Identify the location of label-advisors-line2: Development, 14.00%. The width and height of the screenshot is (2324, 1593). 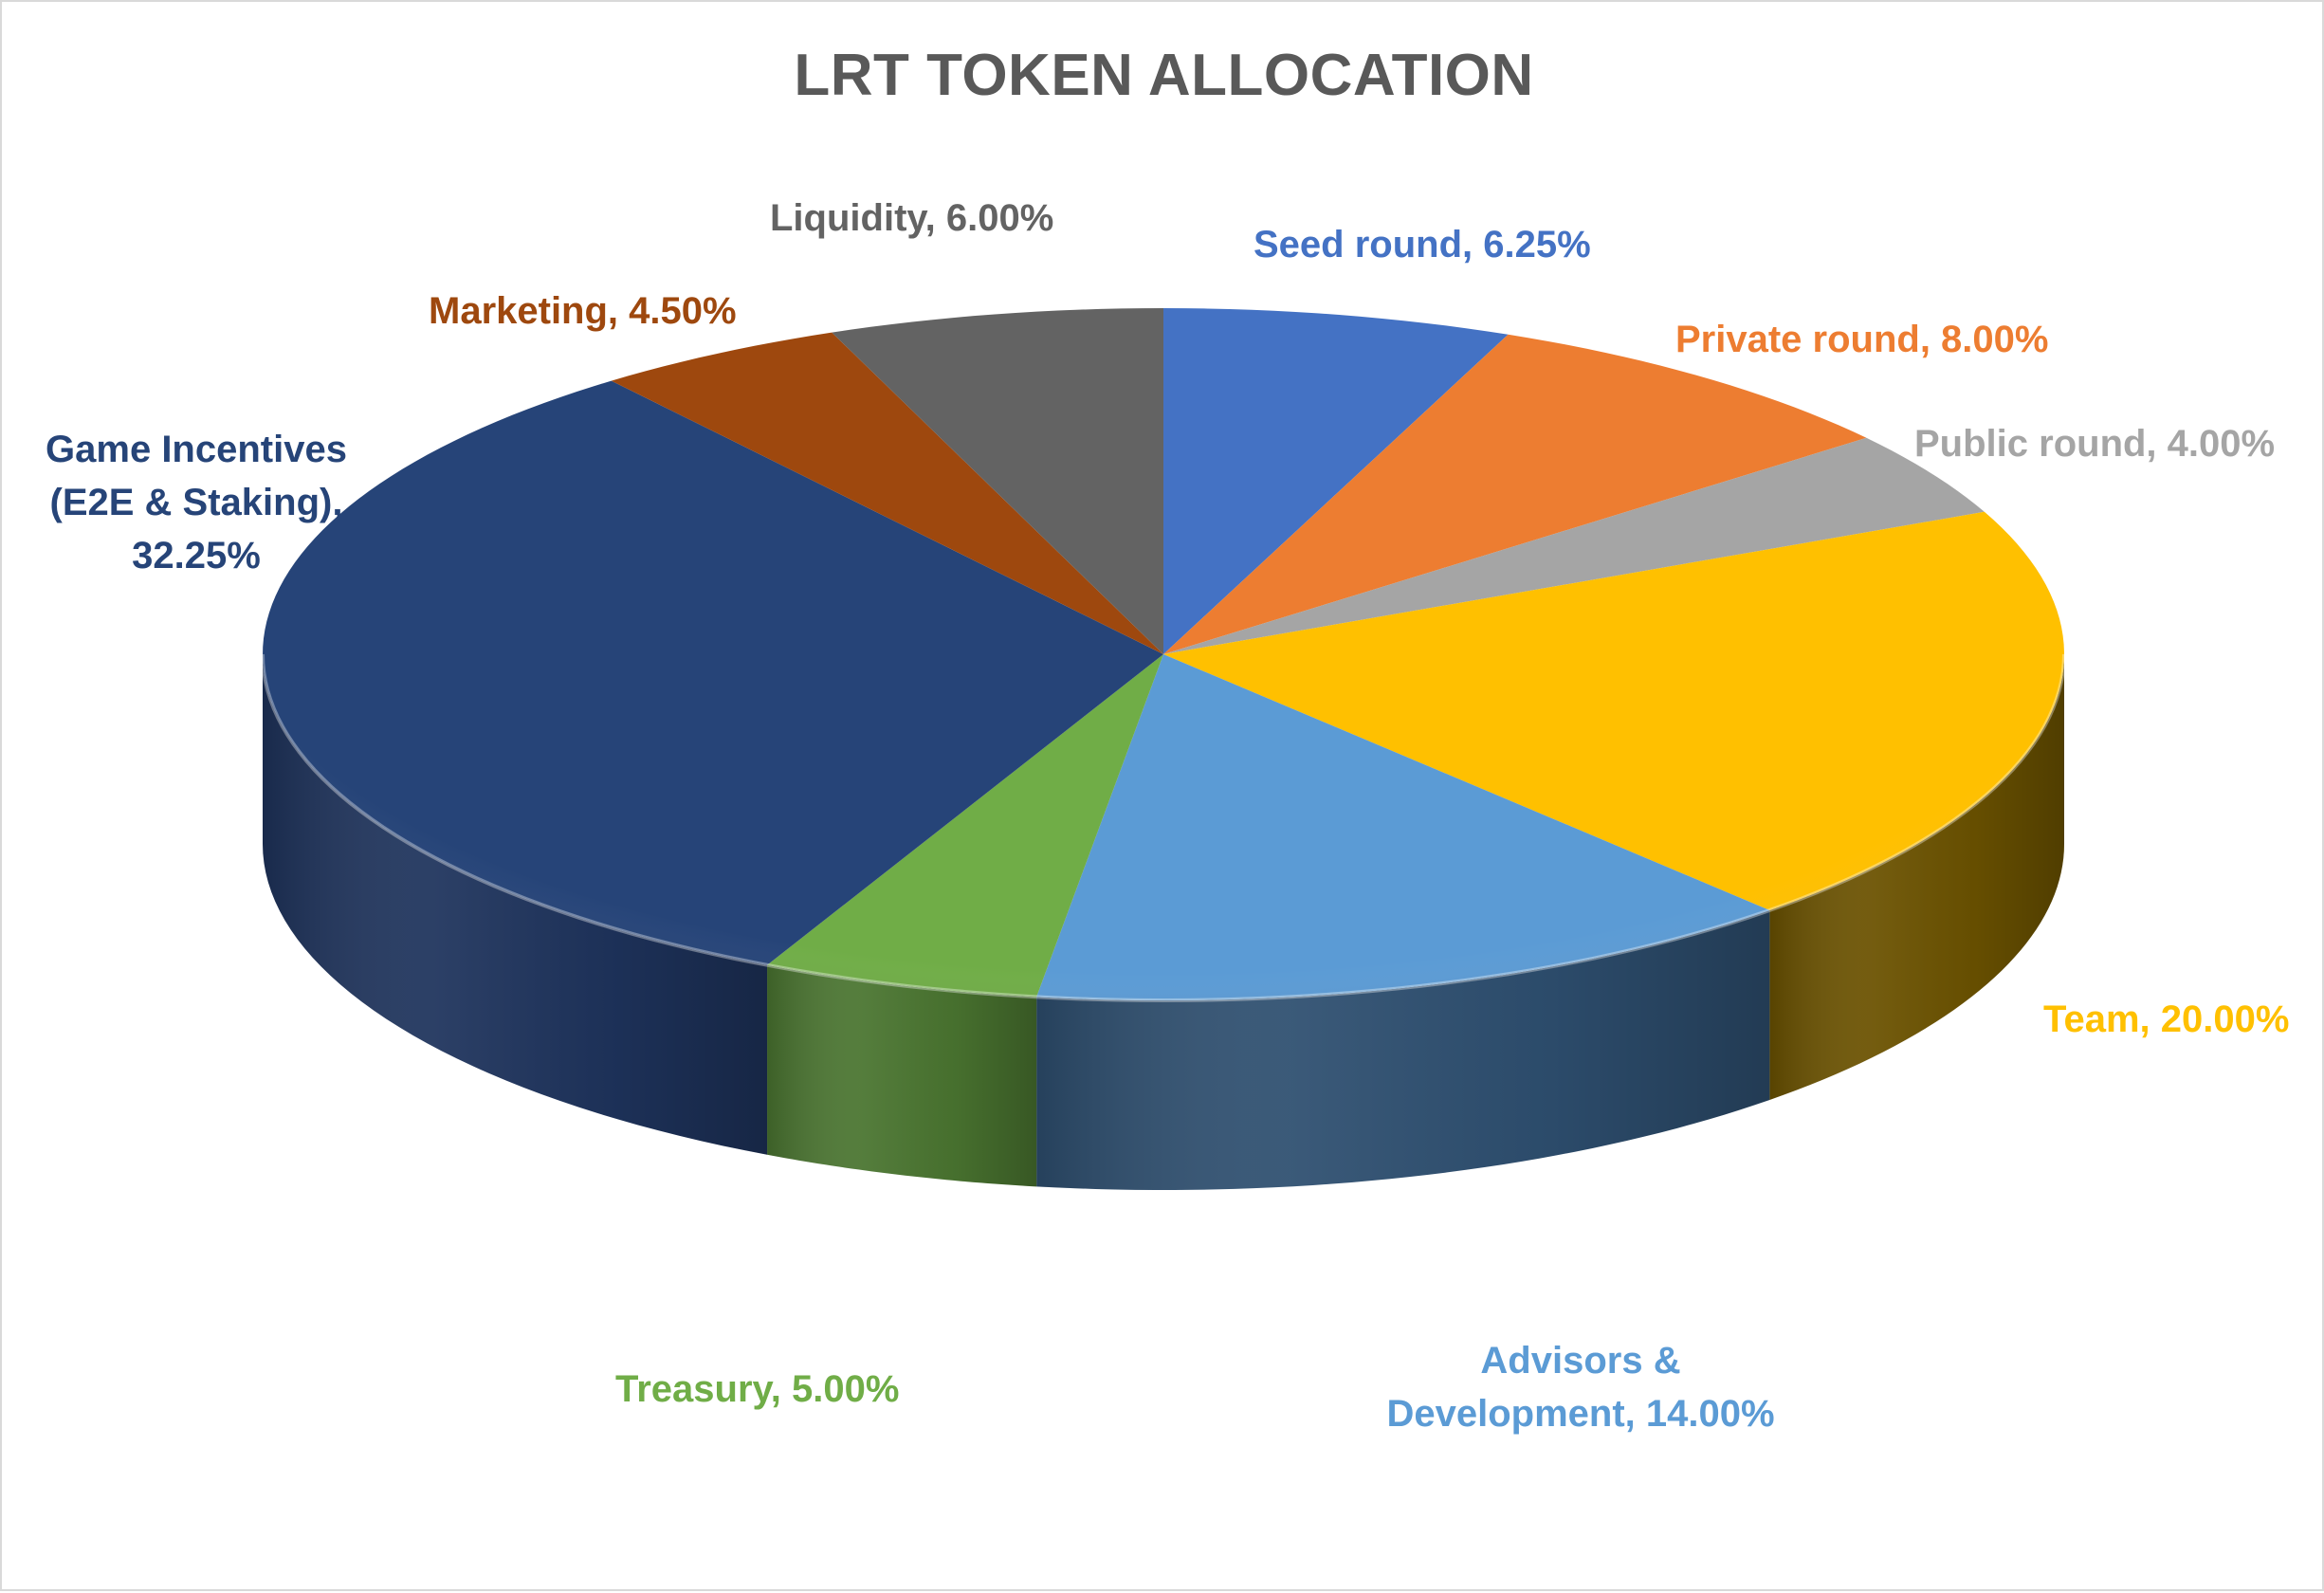
(1580, 1414).